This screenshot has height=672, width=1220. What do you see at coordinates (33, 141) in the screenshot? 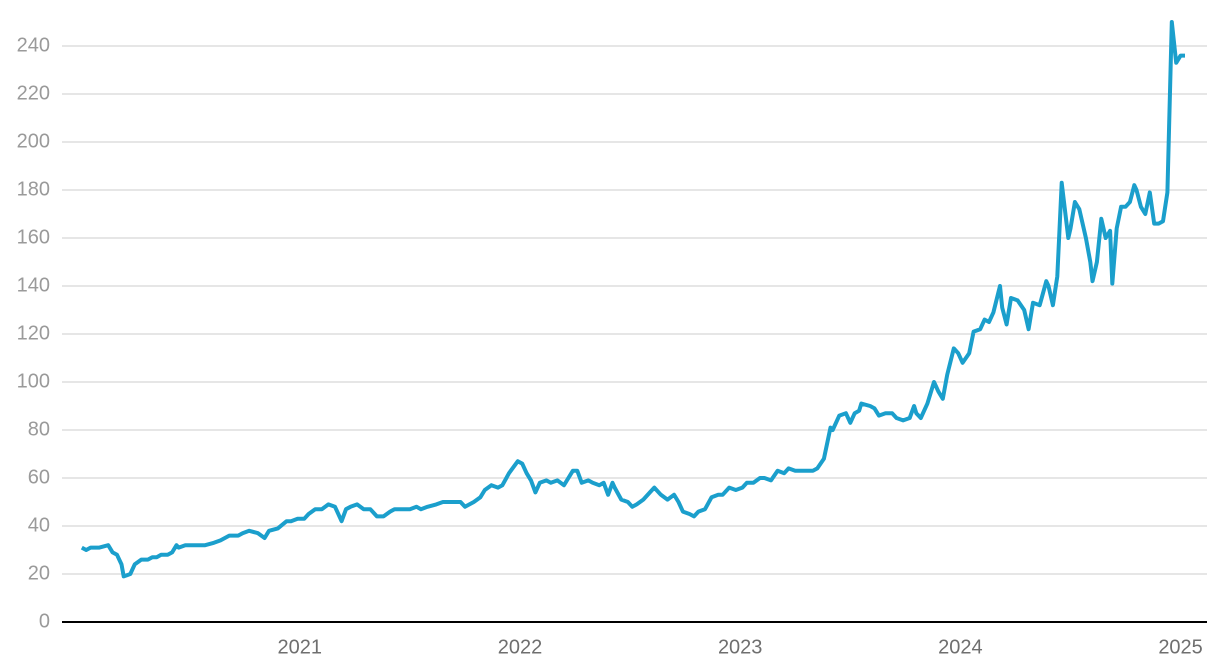
I see `y-tick-label: 200` at bounding box center [33, 141].